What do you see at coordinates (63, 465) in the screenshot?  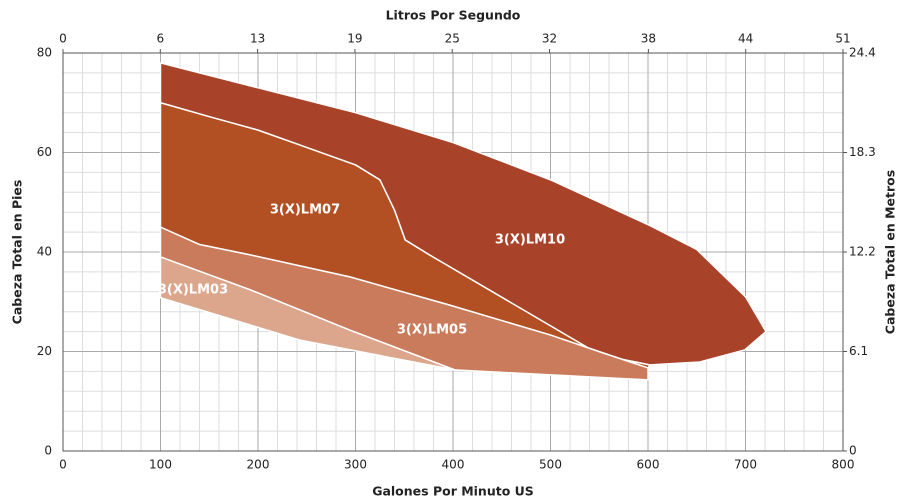 I see `x-tick-label: 0` at bounding box center [63, 465].